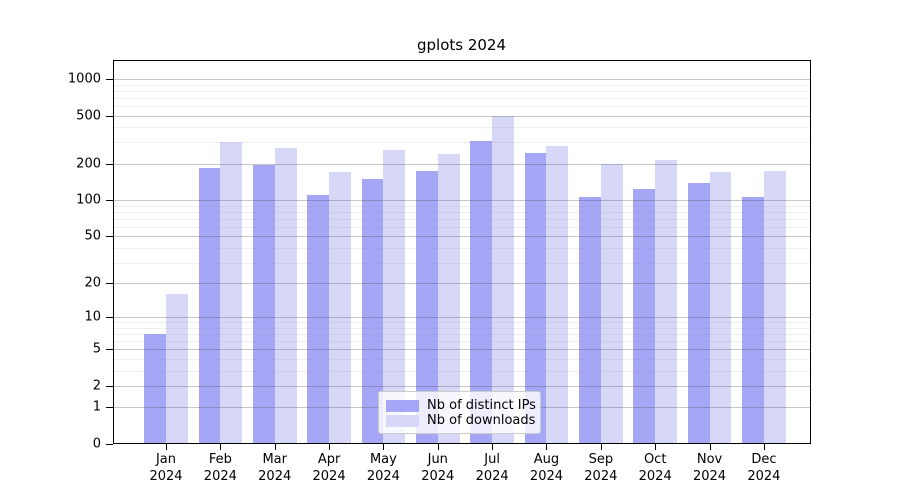 This screenshot has width=900, height=500. I want to click on bar-downloads-mar, so click(285, 296).